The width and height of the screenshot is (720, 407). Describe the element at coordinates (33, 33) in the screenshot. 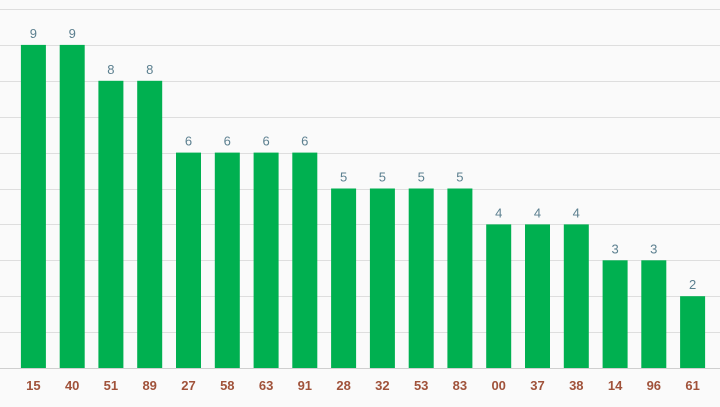

I see `data-label-15: 9` at that location.